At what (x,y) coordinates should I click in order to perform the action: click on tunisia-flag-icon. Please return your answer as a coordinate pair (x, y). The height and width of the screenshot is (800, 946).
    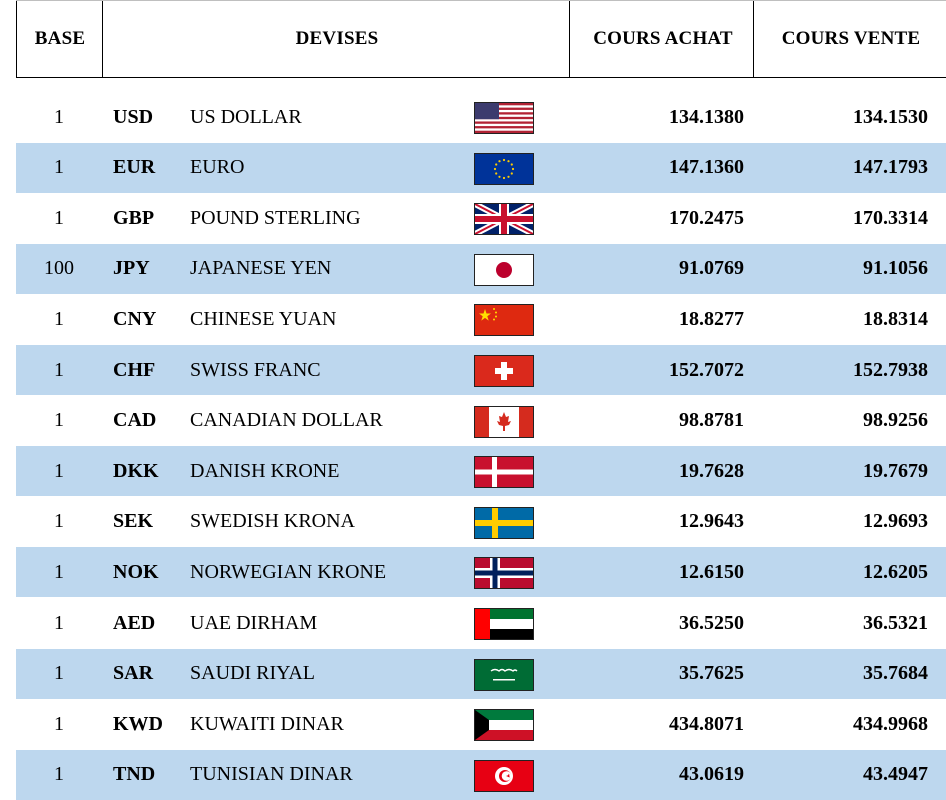
    Looking at the image, I should click on (504, 775).